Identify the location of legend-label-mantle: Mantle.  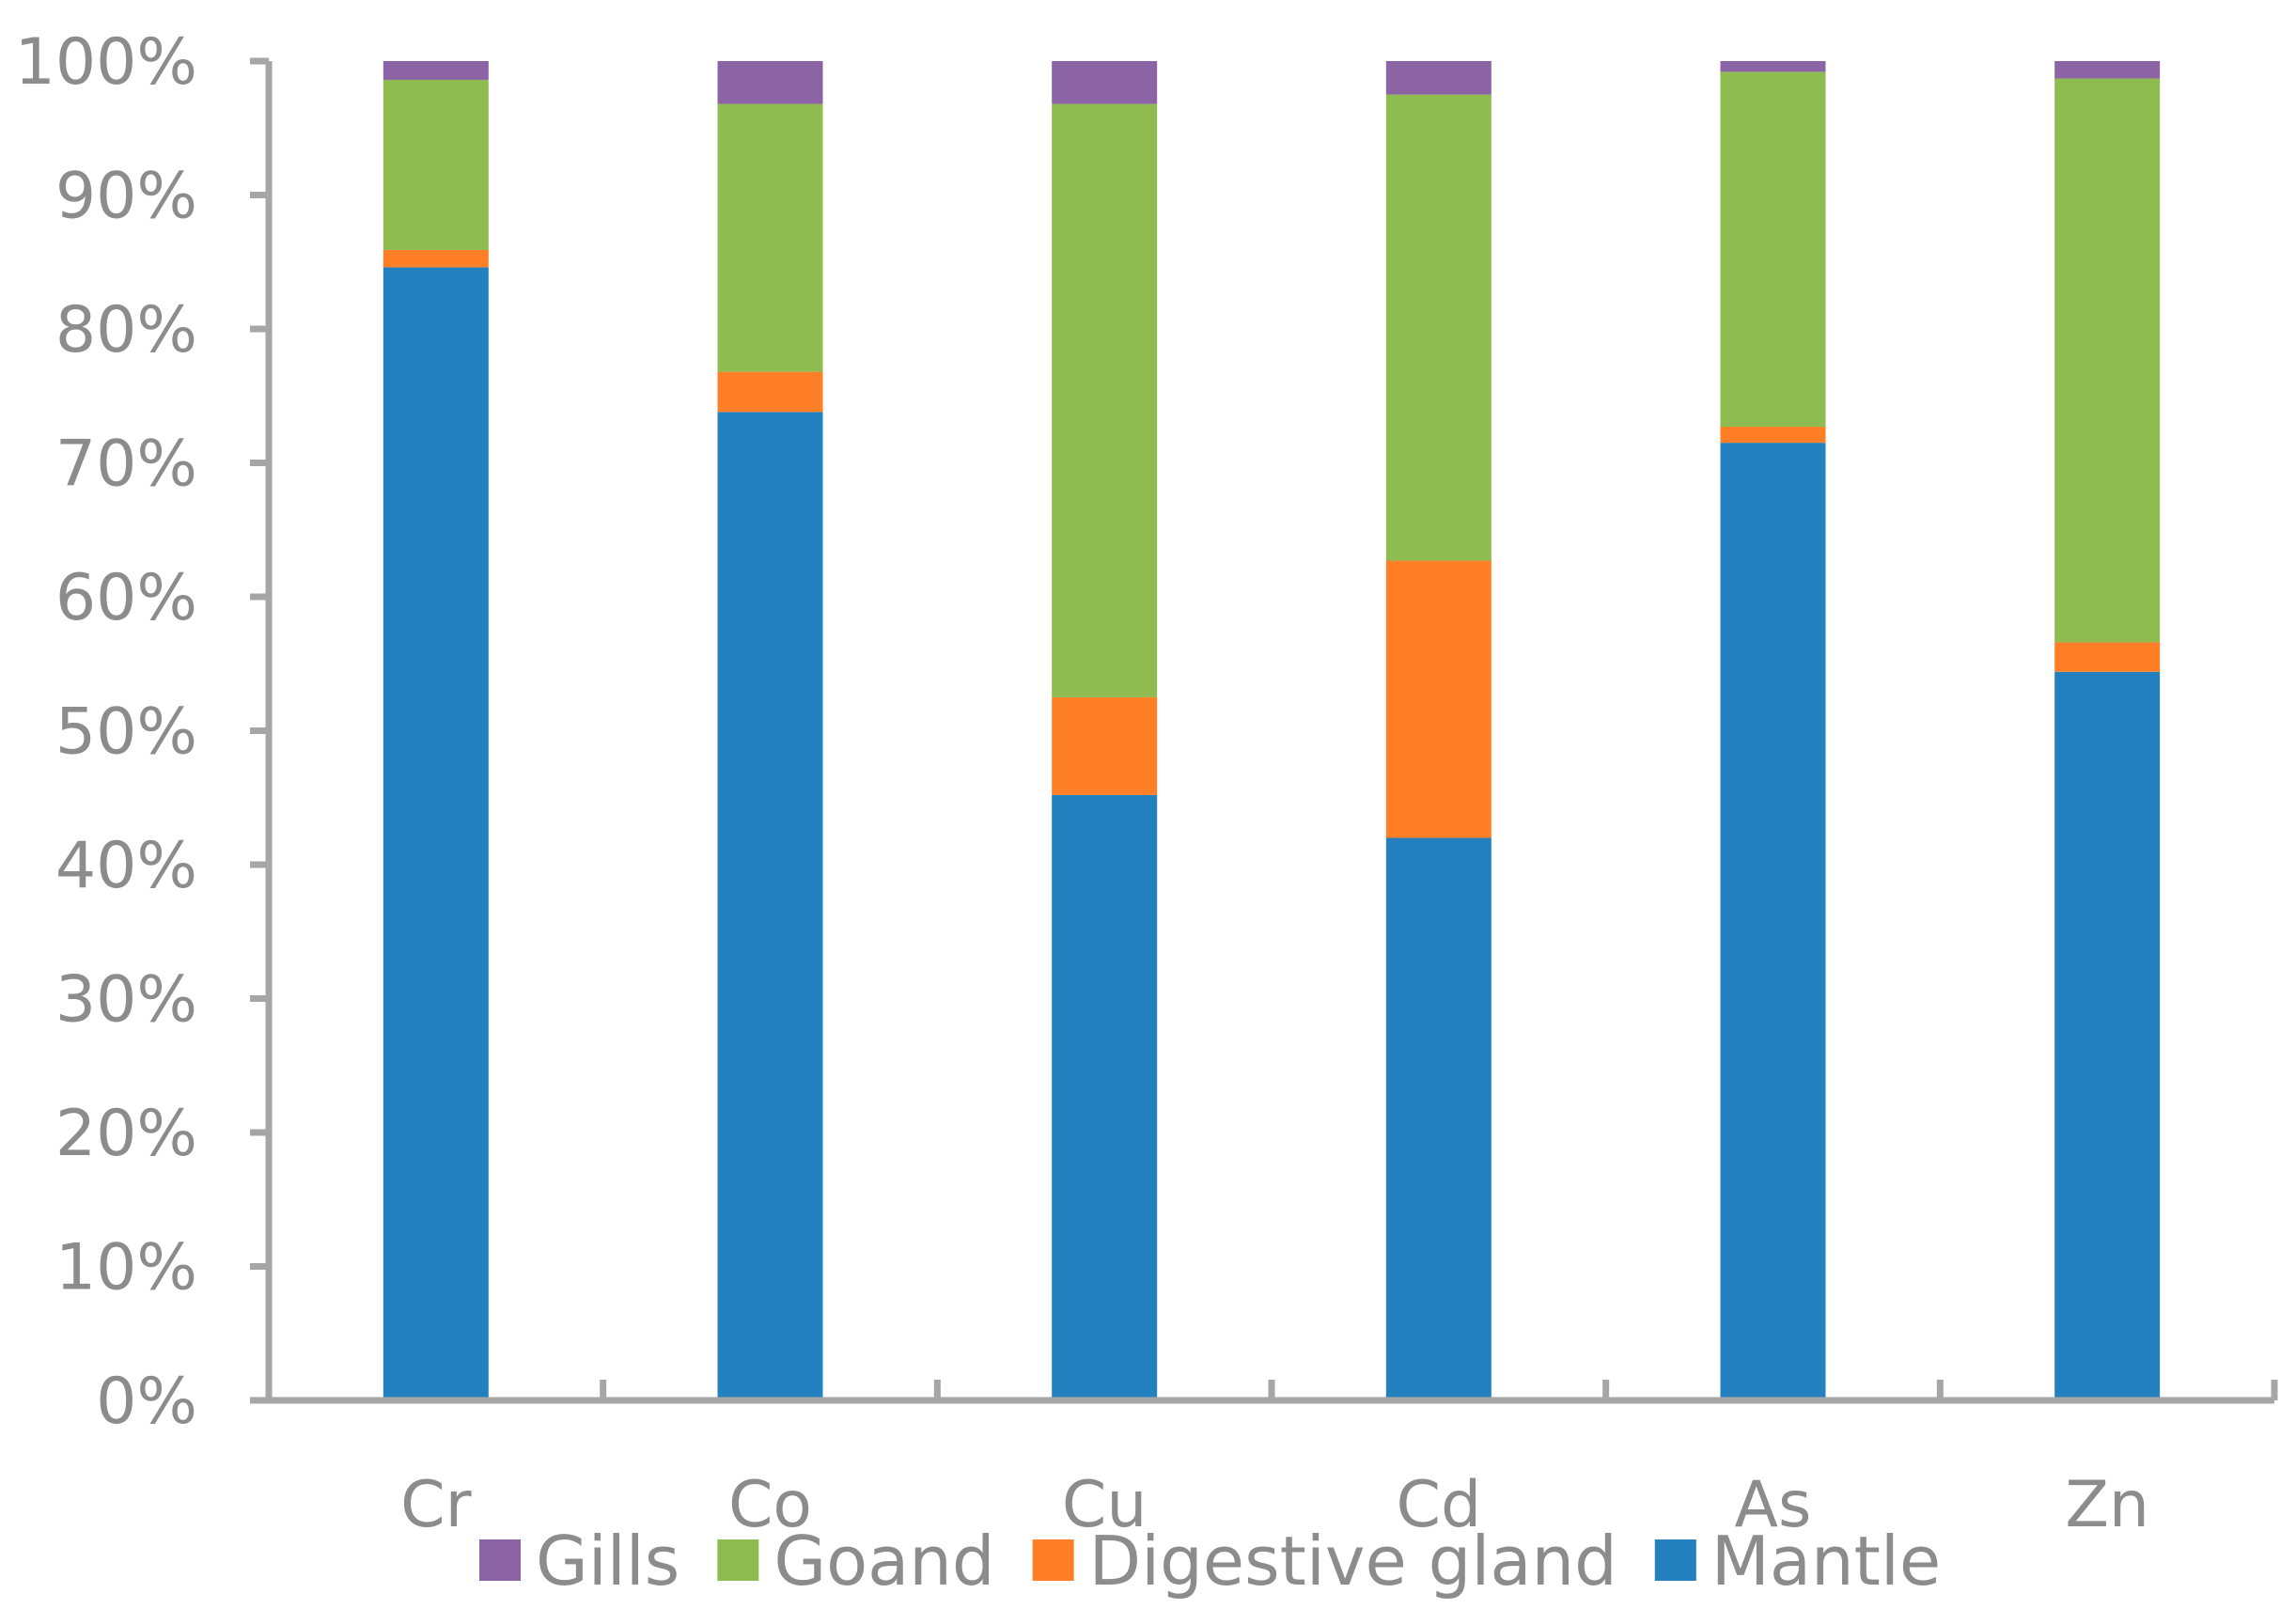
(1826, 1561).